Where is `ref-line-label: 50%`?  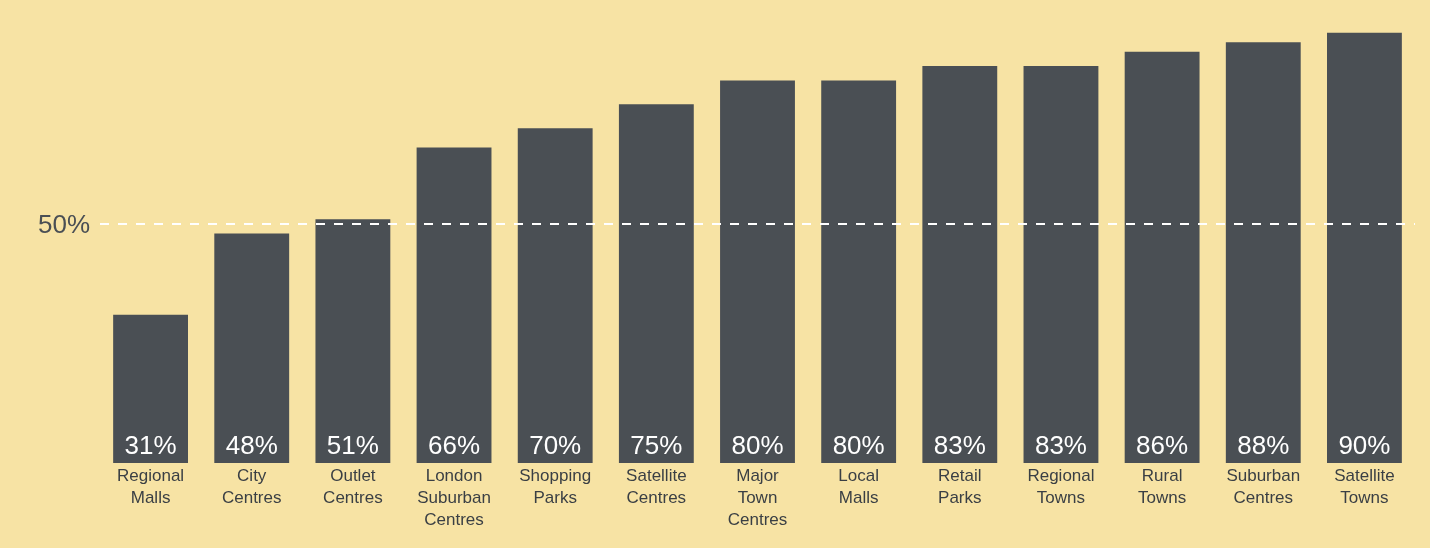 ref-line-label: 50% is located at coordinates (64, 224).